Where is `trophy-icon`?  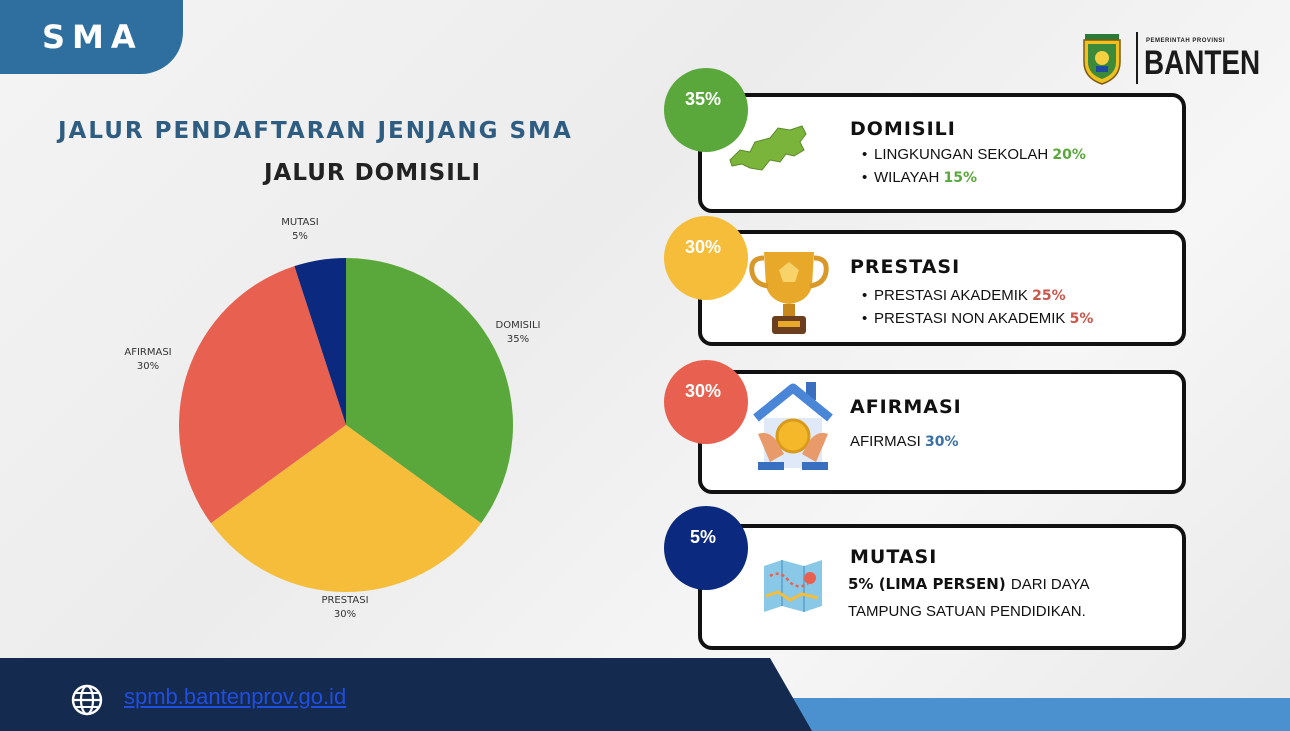
trophy-icon is located at coordinates (789, 294).